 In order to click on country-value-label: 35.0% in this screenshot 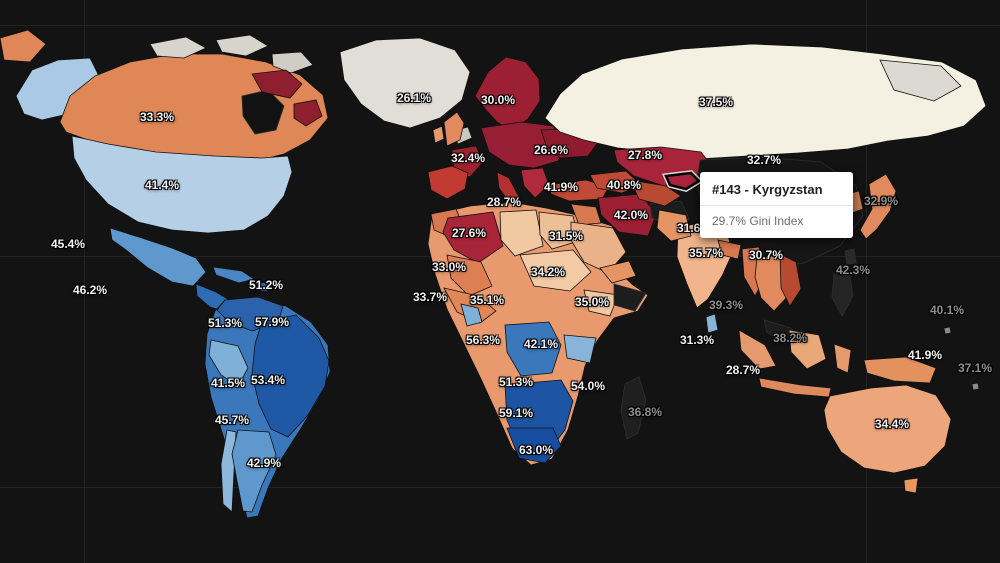, I will do `click(592, 302)`.